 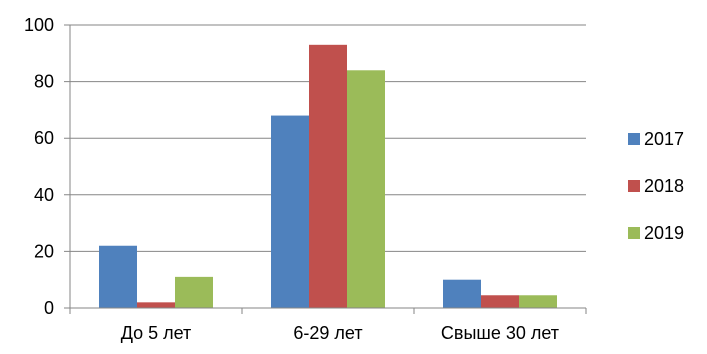 I want to click on y-tick-label: 0, so click(x=49, y=308).